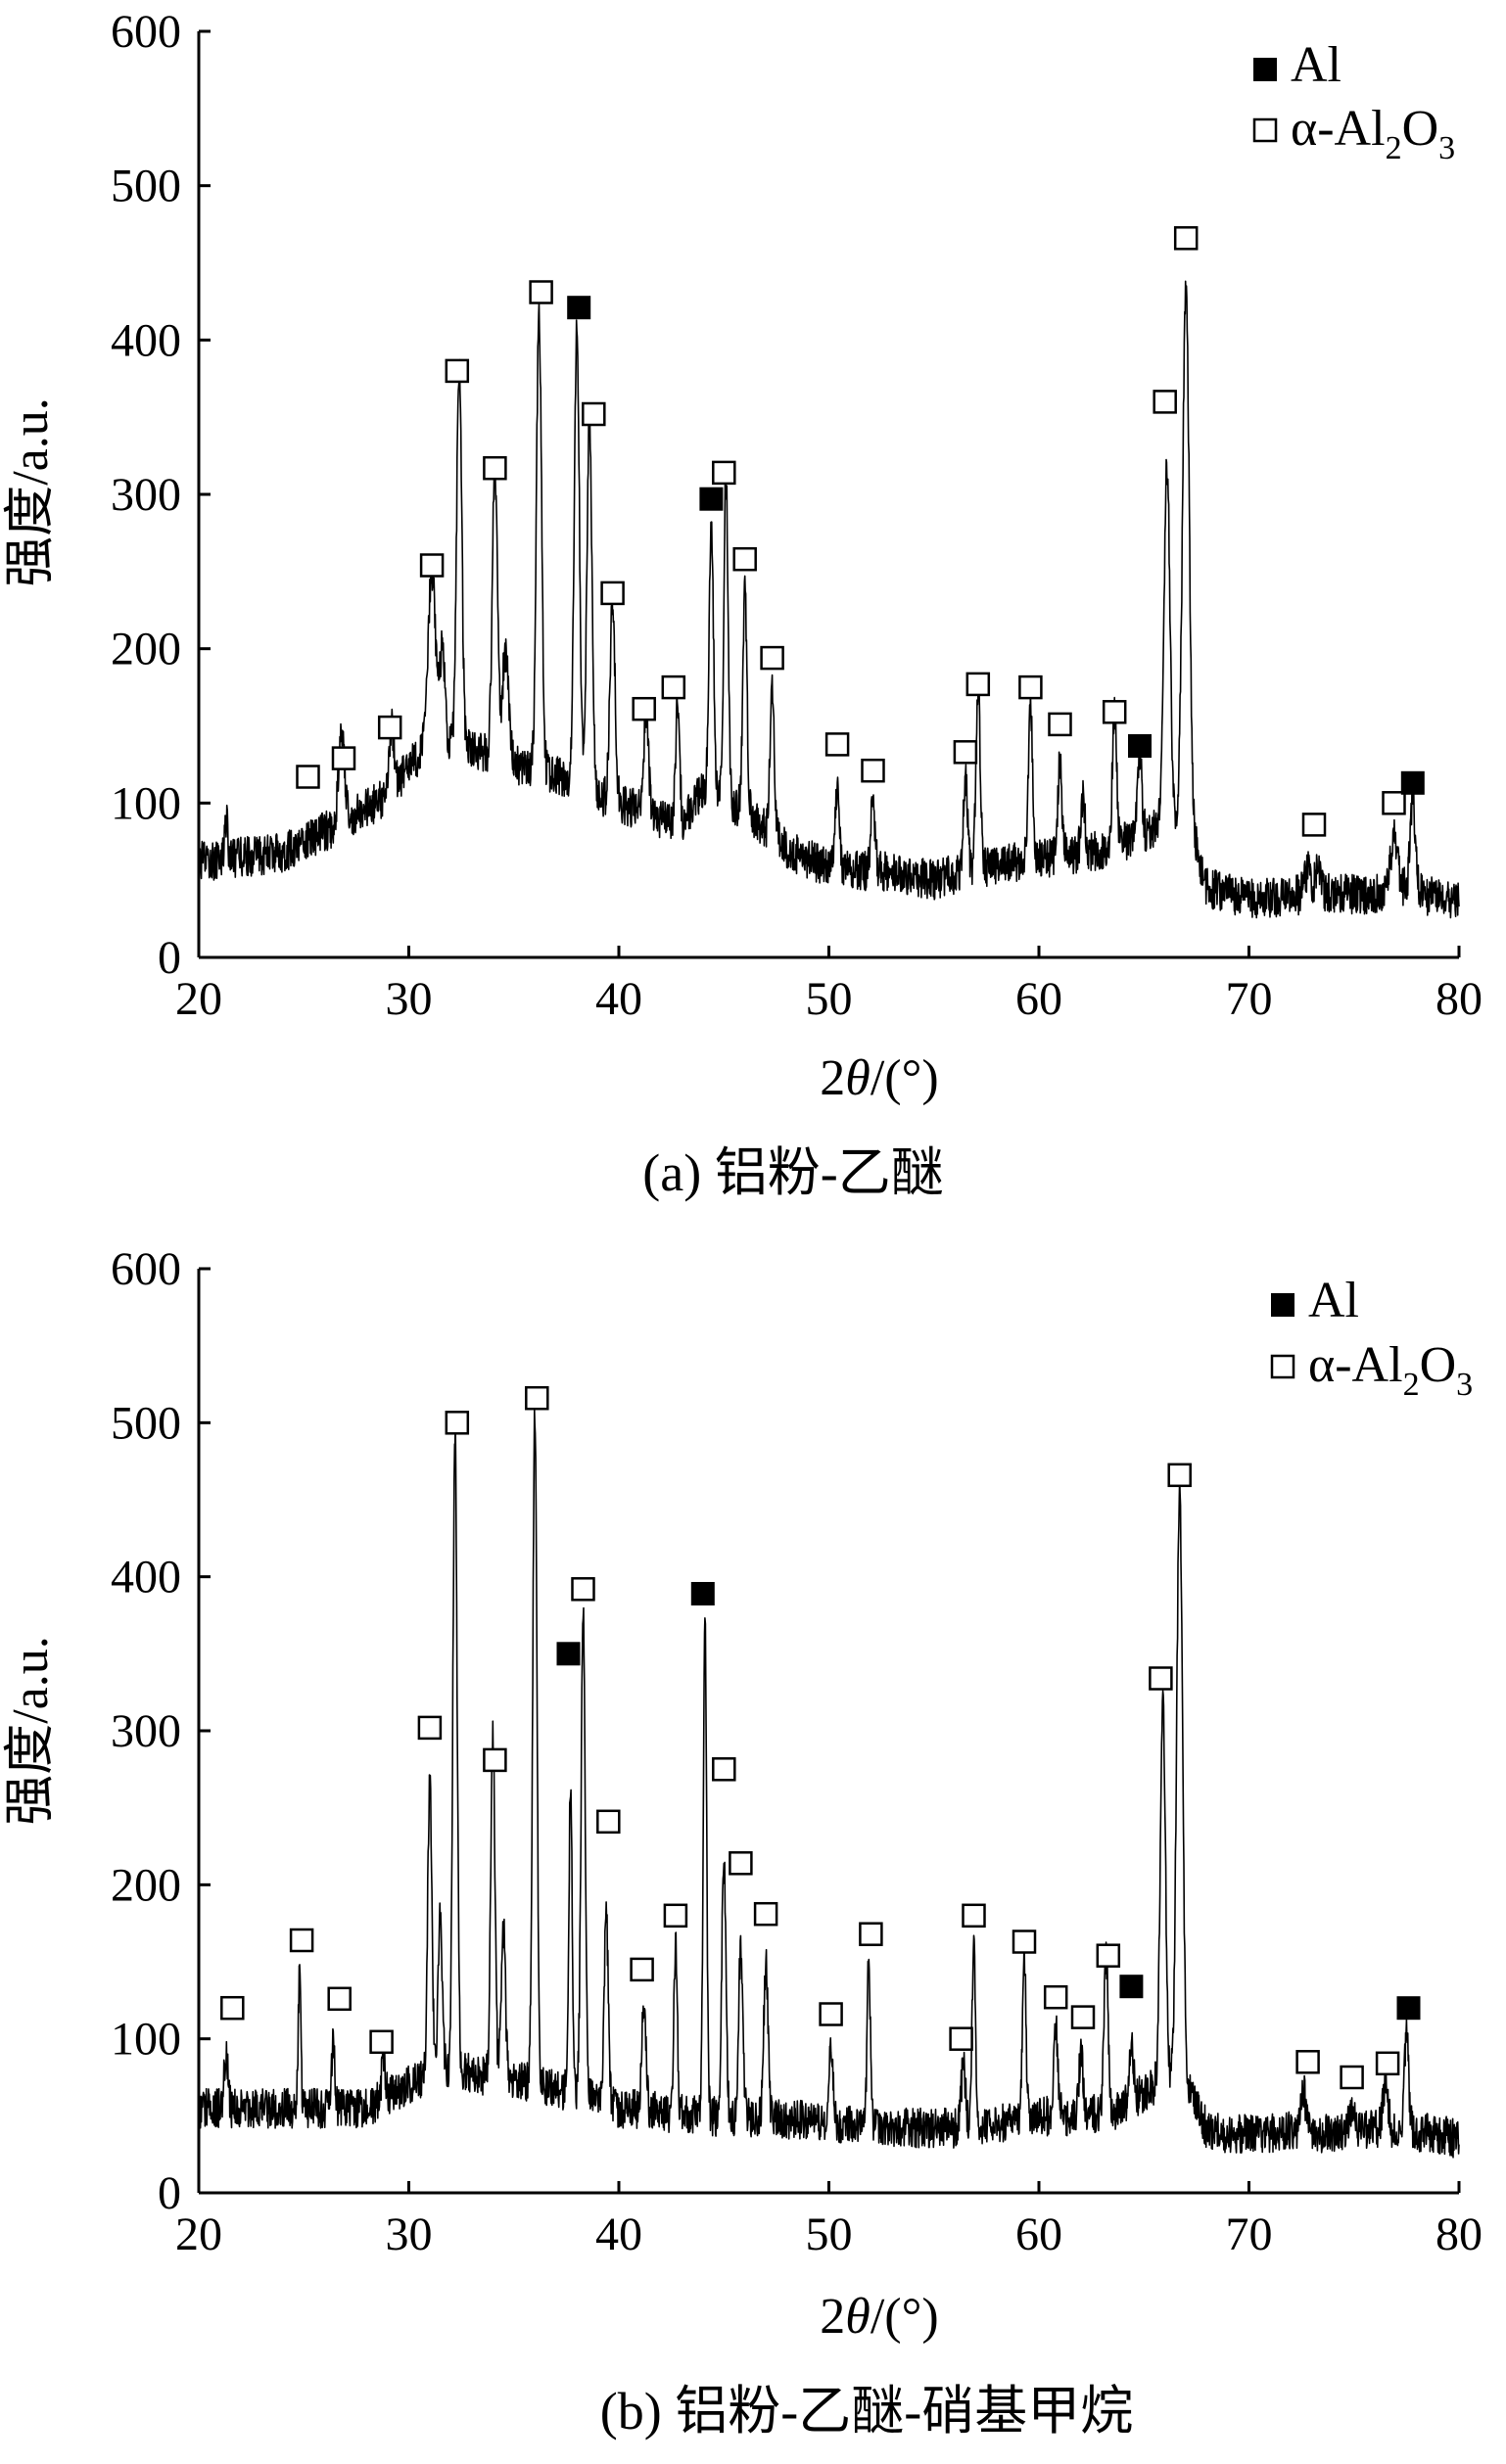 This screenshot has height=2464, width=1506. What do you see at coordinates (31, 492) in the screenshot?
I see `panel-a-y-axis-title: 强度/a.u.` at bounding box center [31, 492].